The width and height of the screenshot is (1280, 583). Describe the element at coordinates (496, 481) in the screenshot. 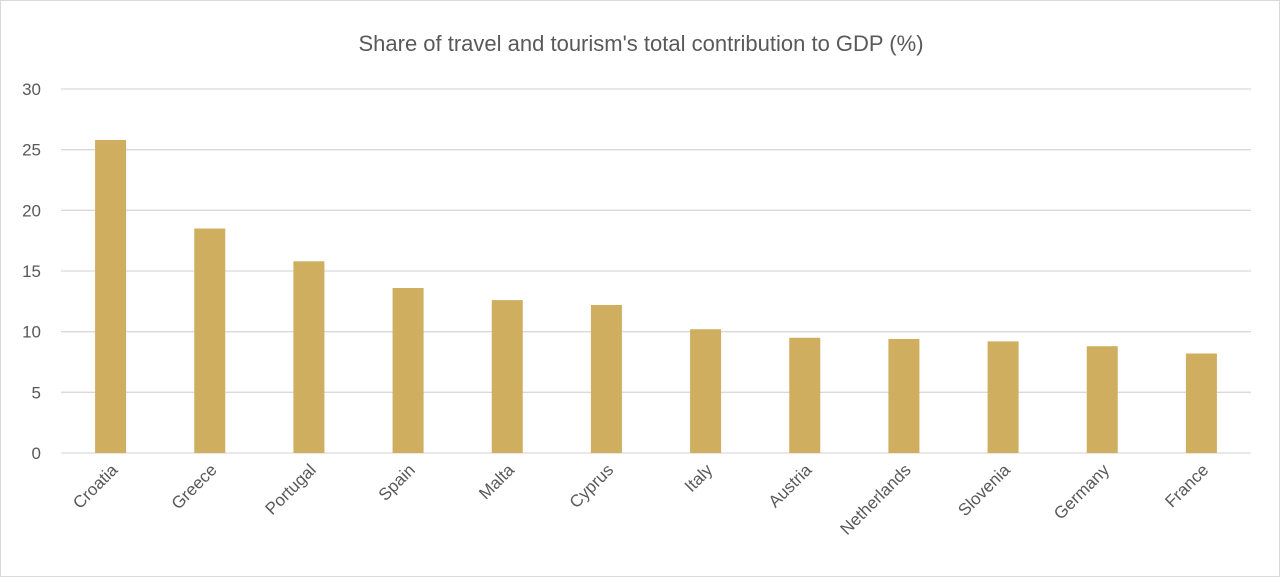

I see `x-tick-label: Malta` at that location.